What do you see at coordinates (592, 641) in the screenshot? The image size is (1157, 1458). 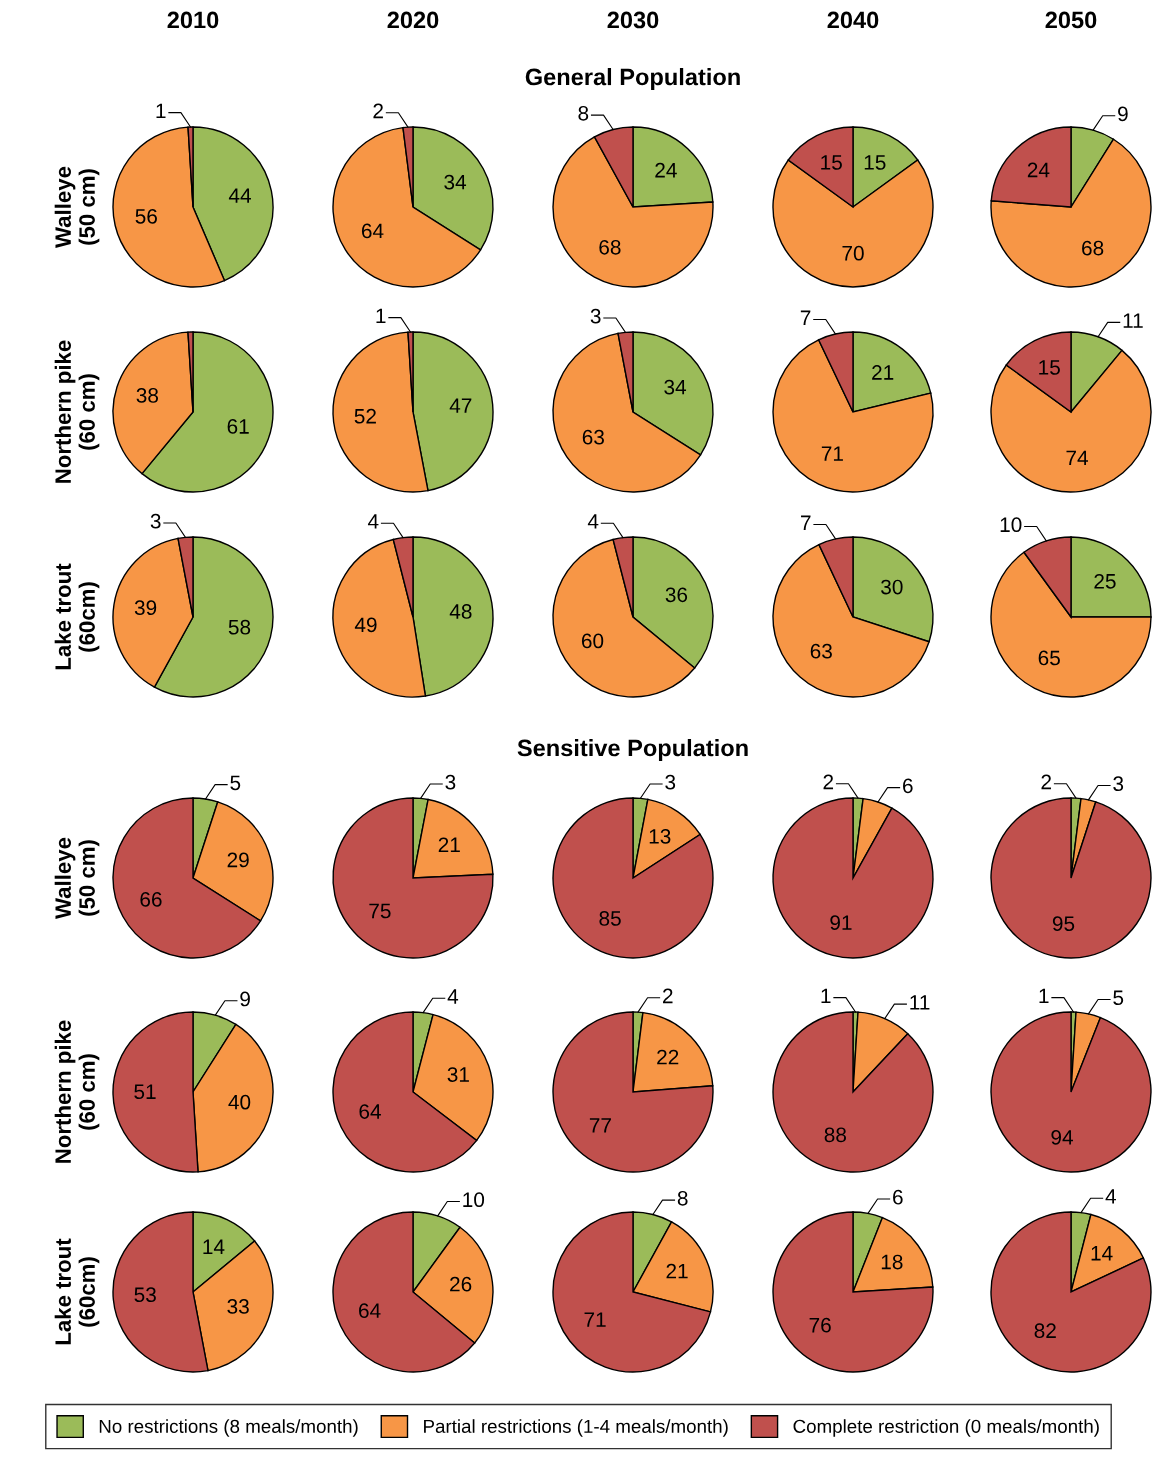 I see `data-label: 60` at bounding box center [592, 641].